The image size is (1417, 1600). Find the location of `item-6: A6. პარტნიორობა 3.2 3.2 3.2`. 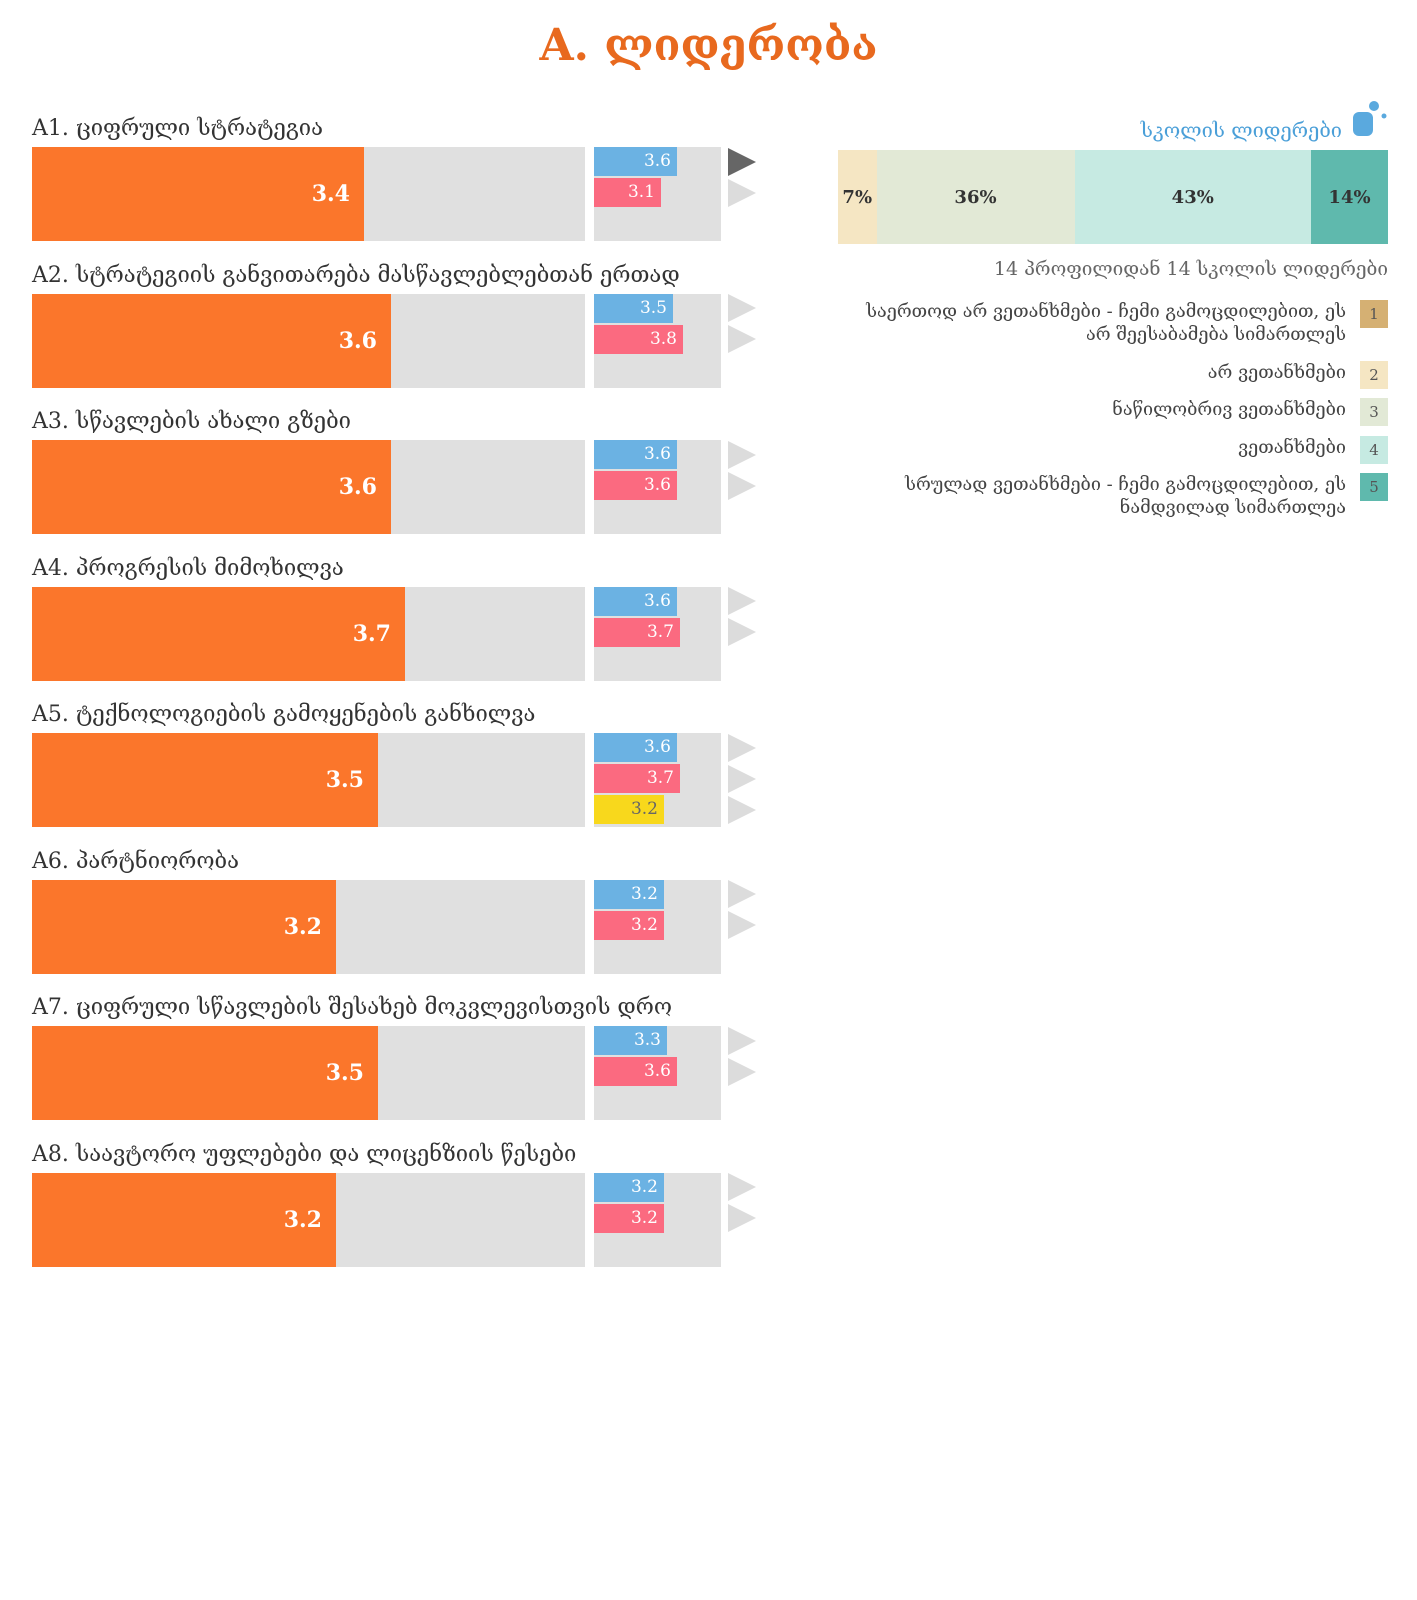

item-6: A6. პარტნიორობა 3.2 3.2 3.2 is located at coordinates (402, 924).